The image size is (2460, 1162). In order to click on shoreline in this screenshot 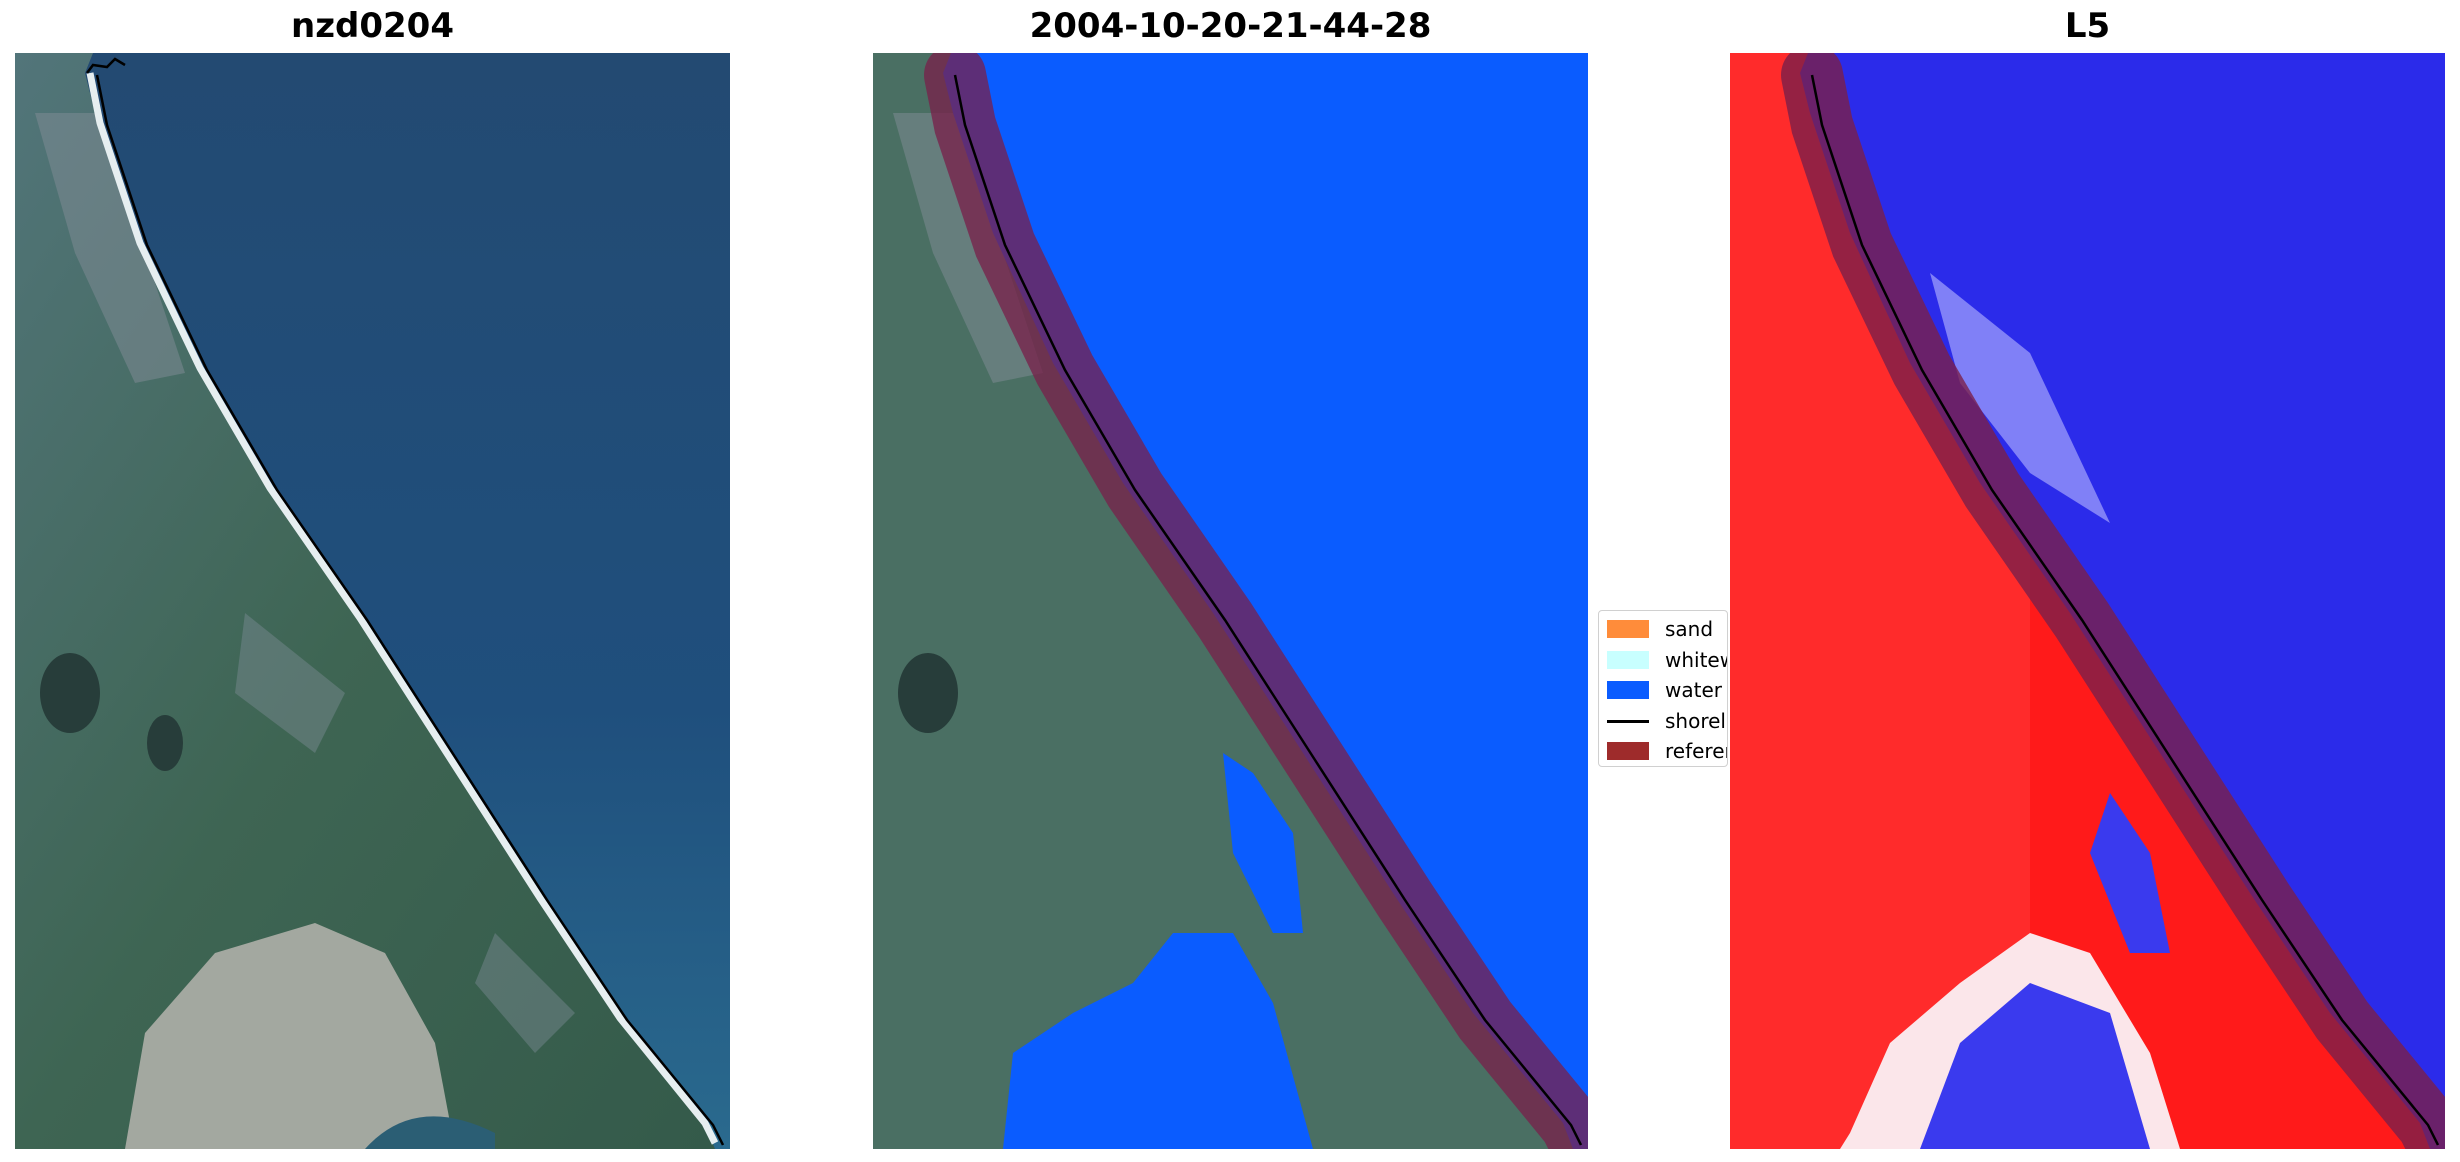, I will do `click(106, 65)`.